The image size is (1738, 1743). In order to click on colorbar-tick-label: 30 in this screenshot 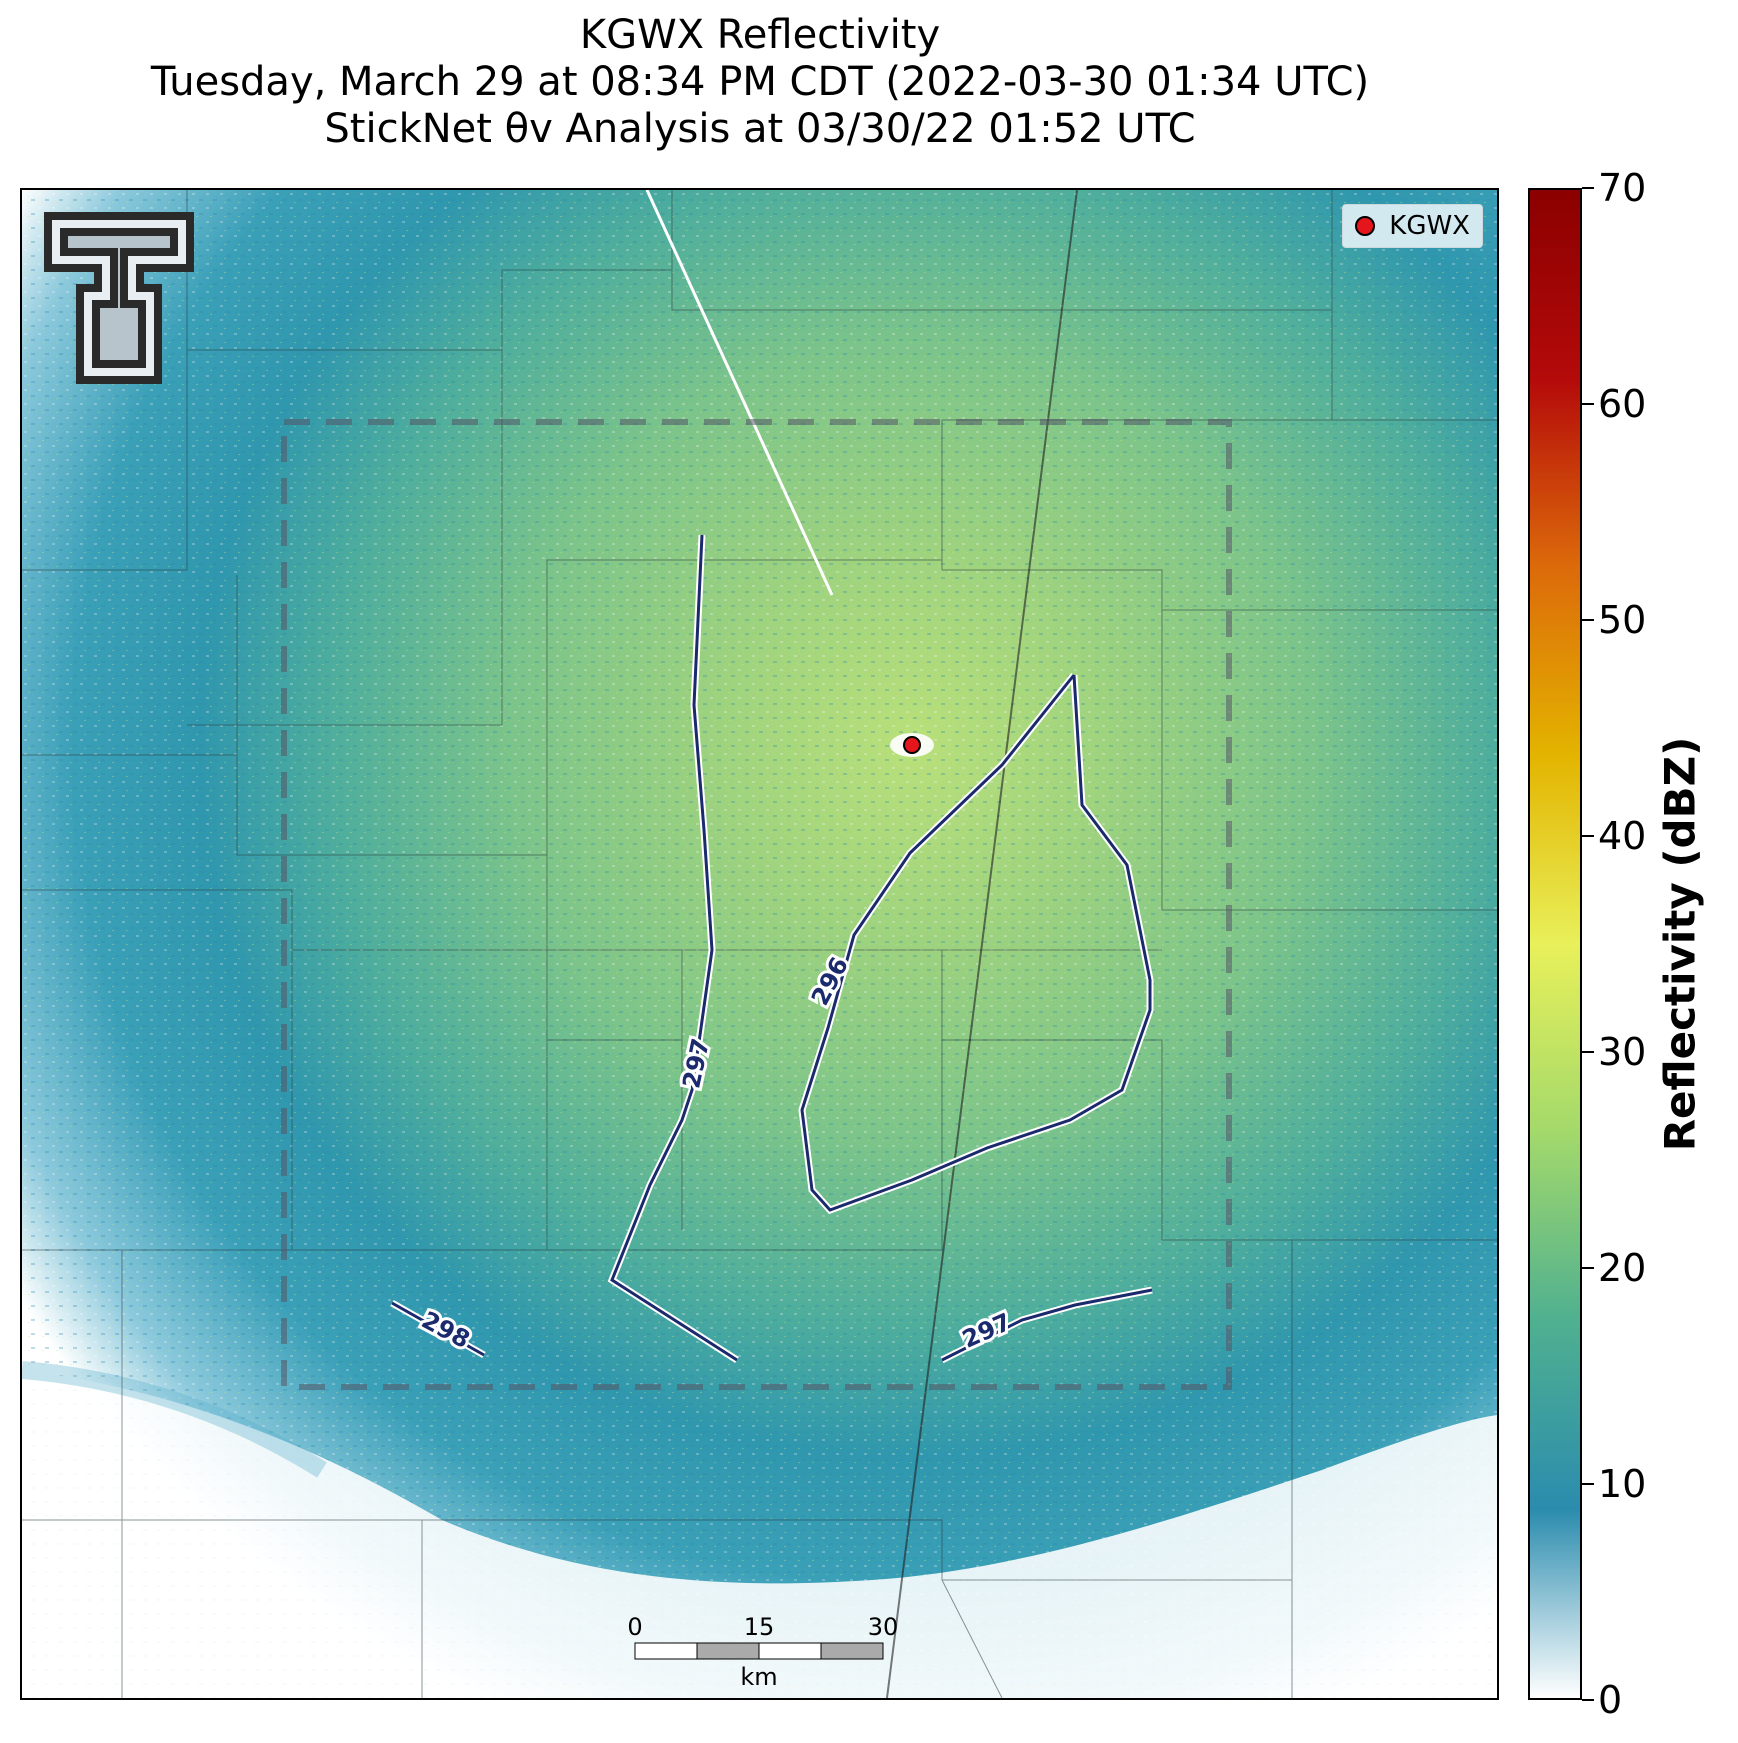, I will do `click(1622, 1052)`.